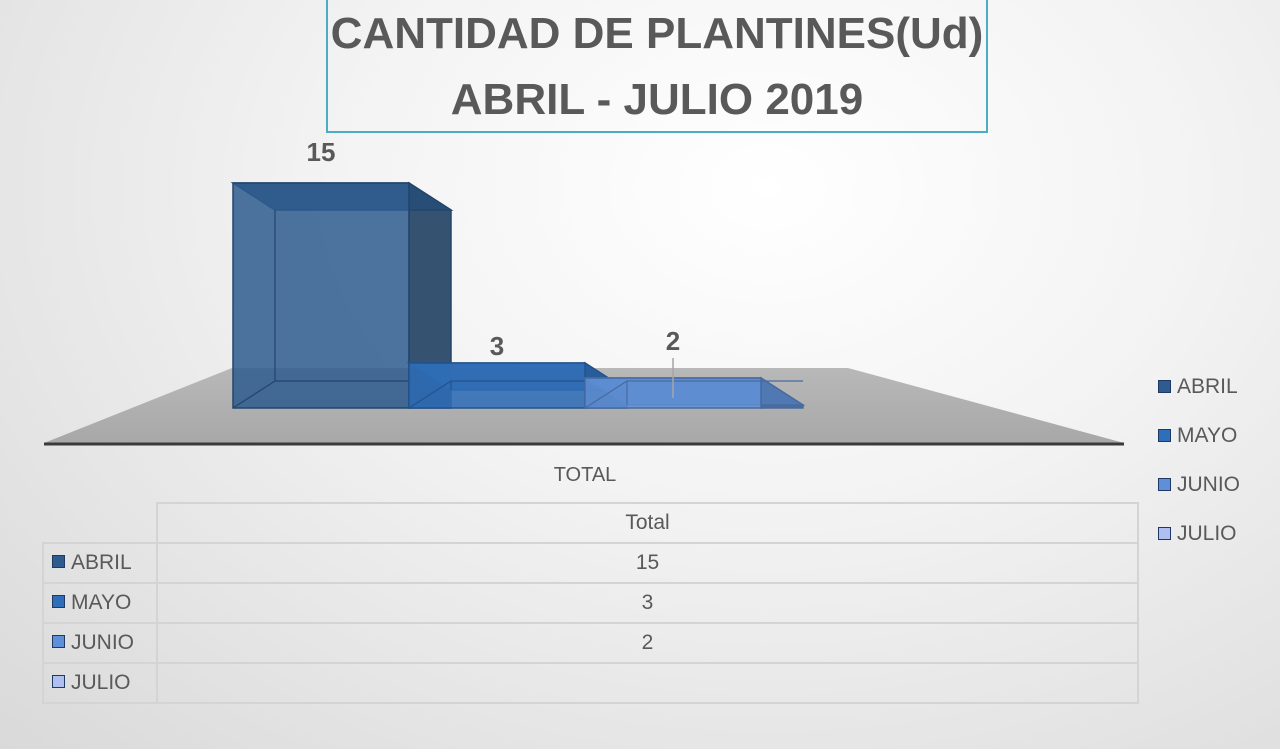 The height and width of the screenshot is (749, 1280). I want to click on table-label-julio: JULIO, so click(101, 682).